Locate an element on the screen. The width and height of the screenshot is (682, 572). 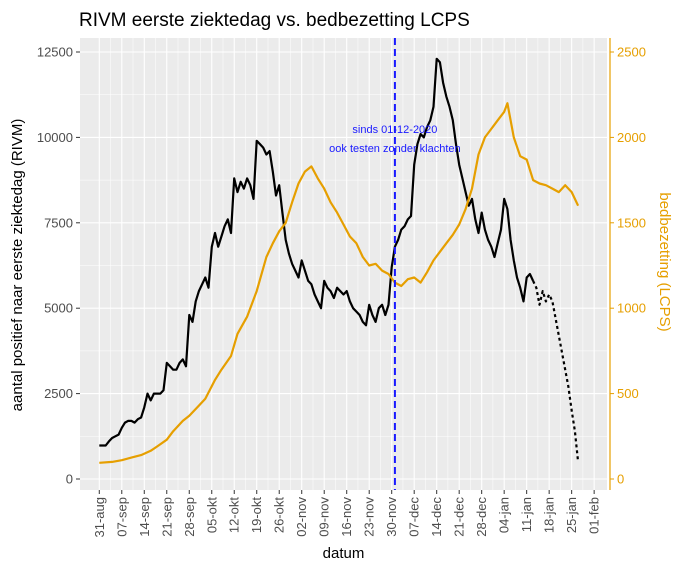
x-tick-label: 26-okt is located at coordinates (279, 515).